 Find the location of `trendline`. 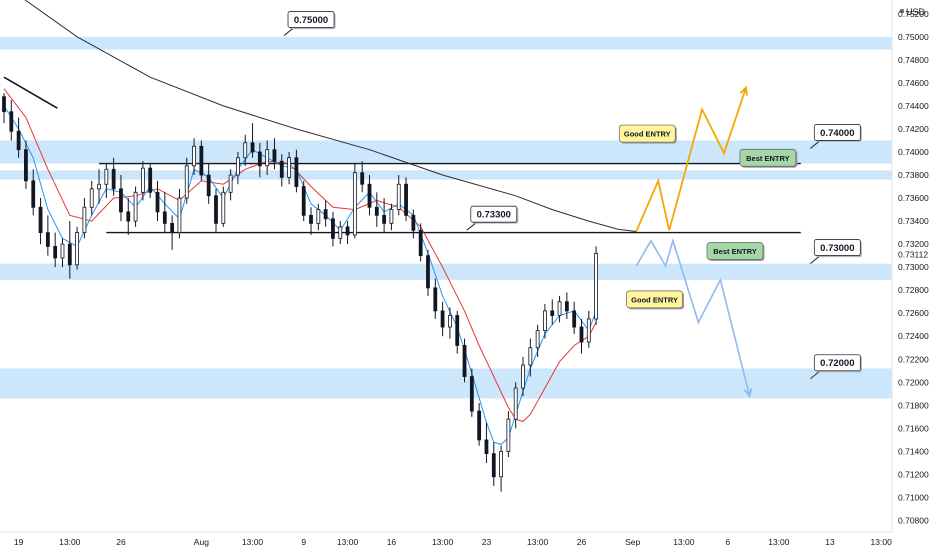

trendline is located at coordinates (30, 92).